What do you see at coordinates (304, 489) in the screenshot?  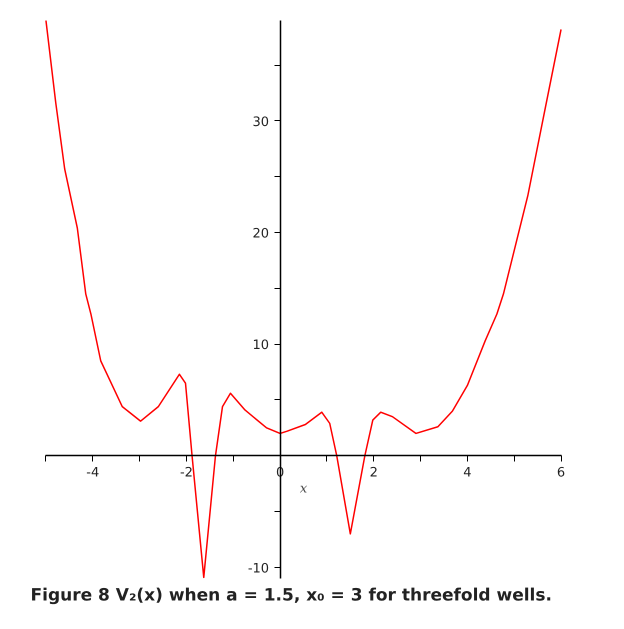 I see `x-axis-title: x` at bounding box center [304, 489].